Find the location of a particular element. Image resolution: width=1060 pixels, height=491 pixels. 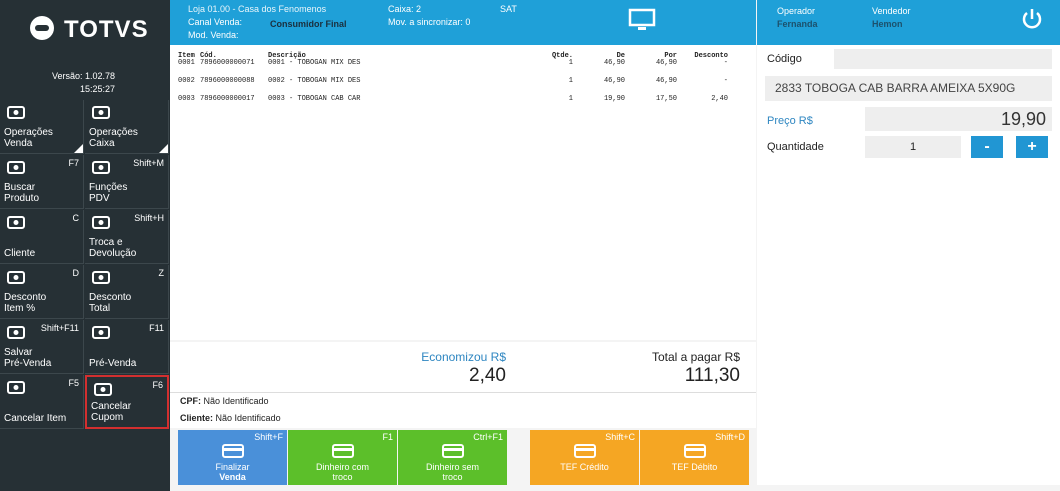

clock: 15:25:27 is located at coordinates (97, 89).